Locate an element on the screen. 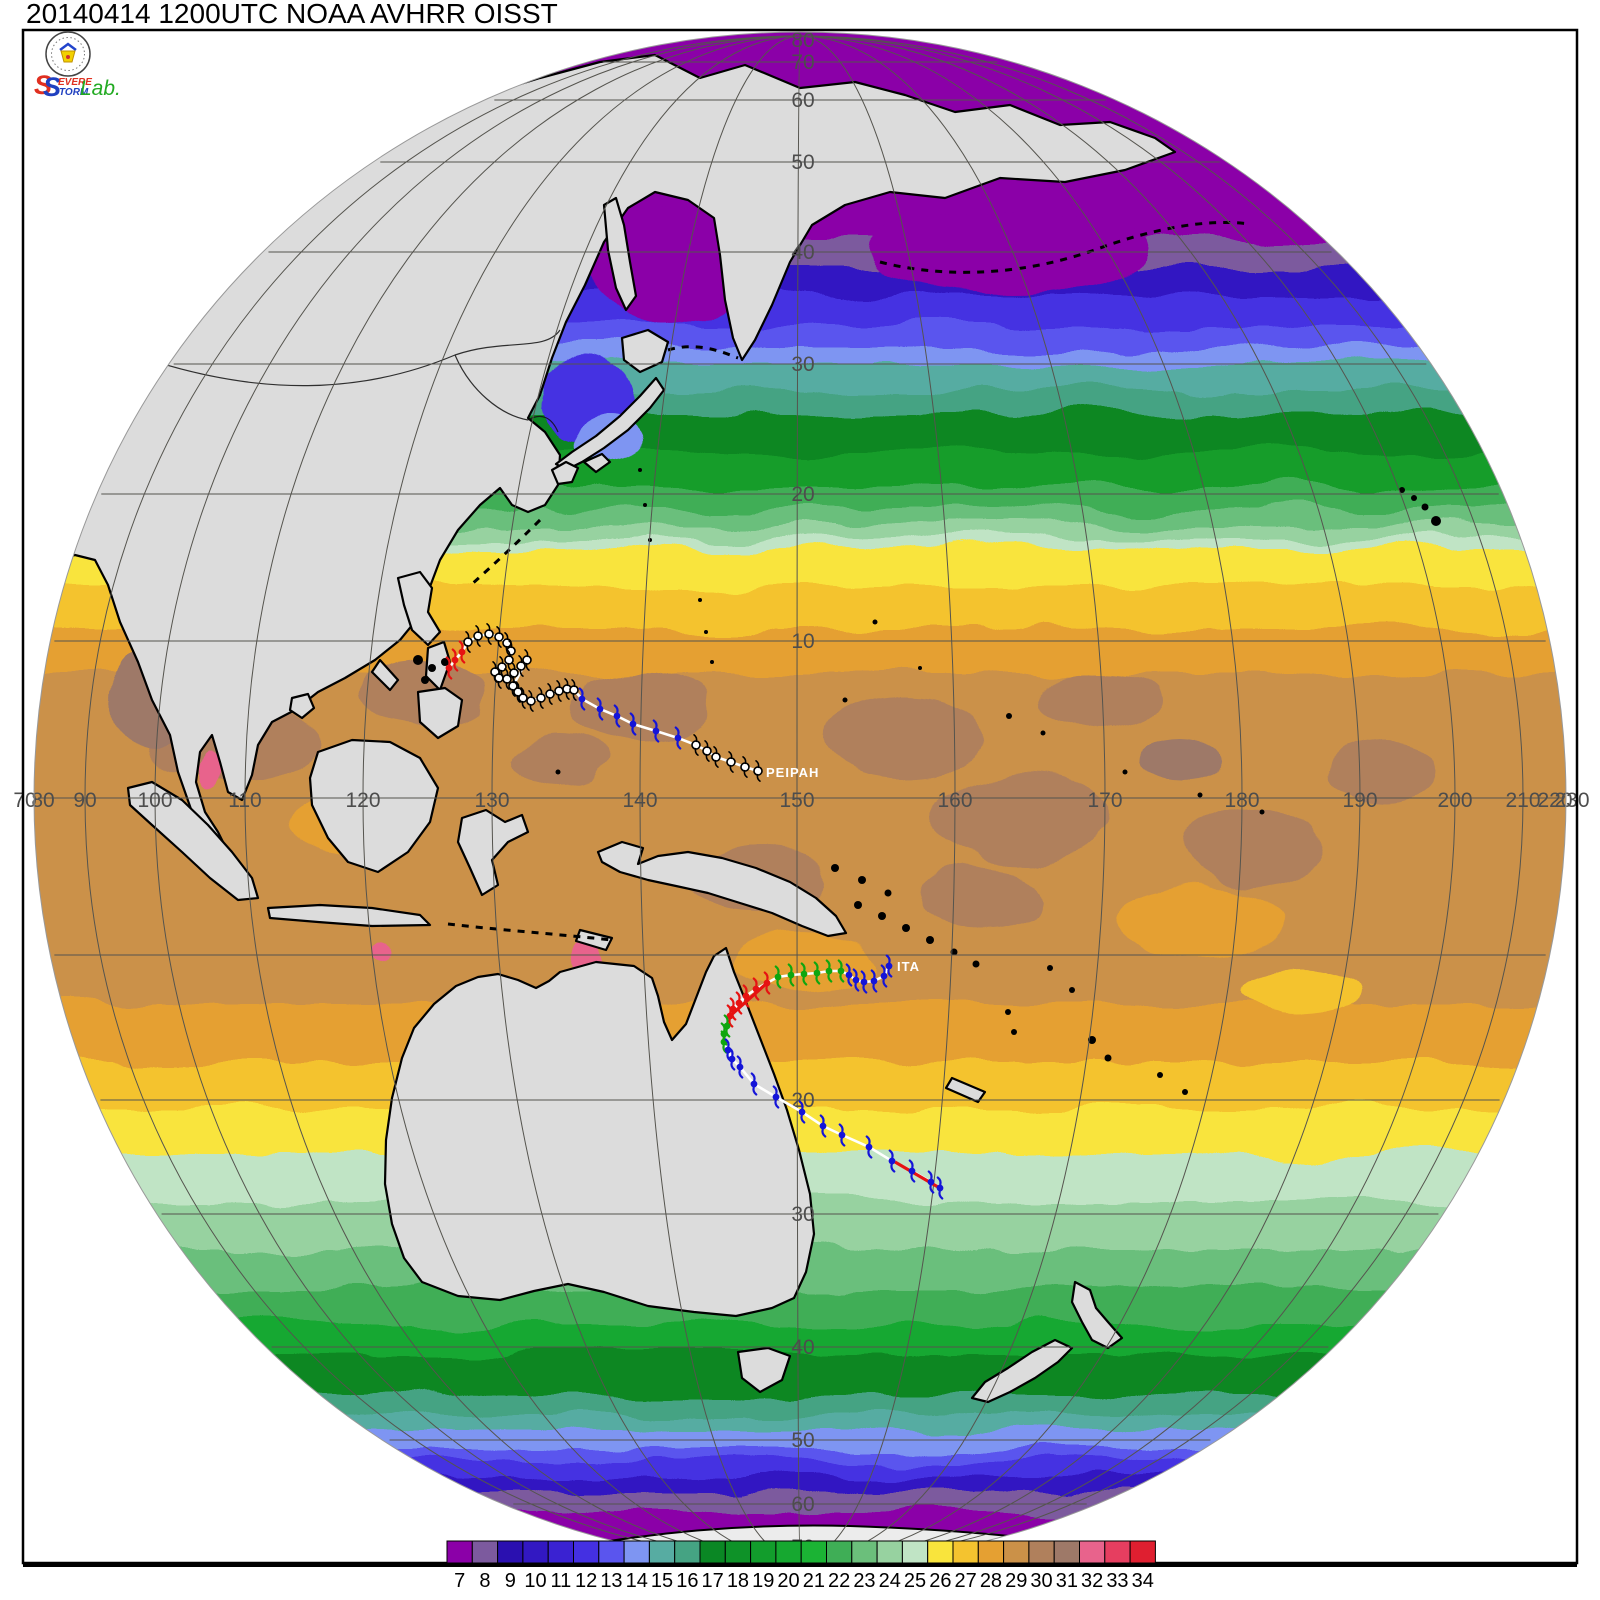  colorbar-value: 18 is located at coordinates (738, 1581).